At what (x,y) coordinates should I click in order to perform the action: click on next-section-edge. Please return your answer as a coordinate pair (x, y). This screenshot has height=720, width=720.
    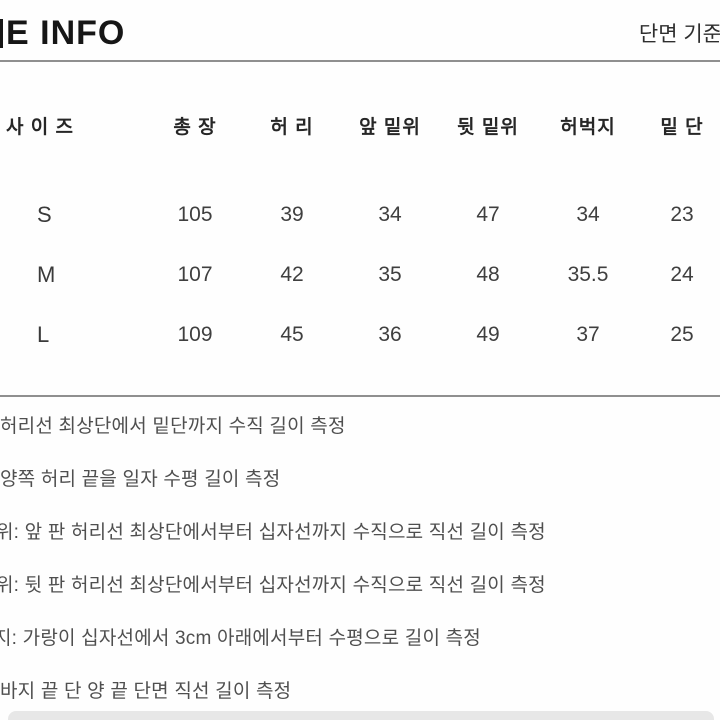
    Looking at the image, I should click on (361, 715).